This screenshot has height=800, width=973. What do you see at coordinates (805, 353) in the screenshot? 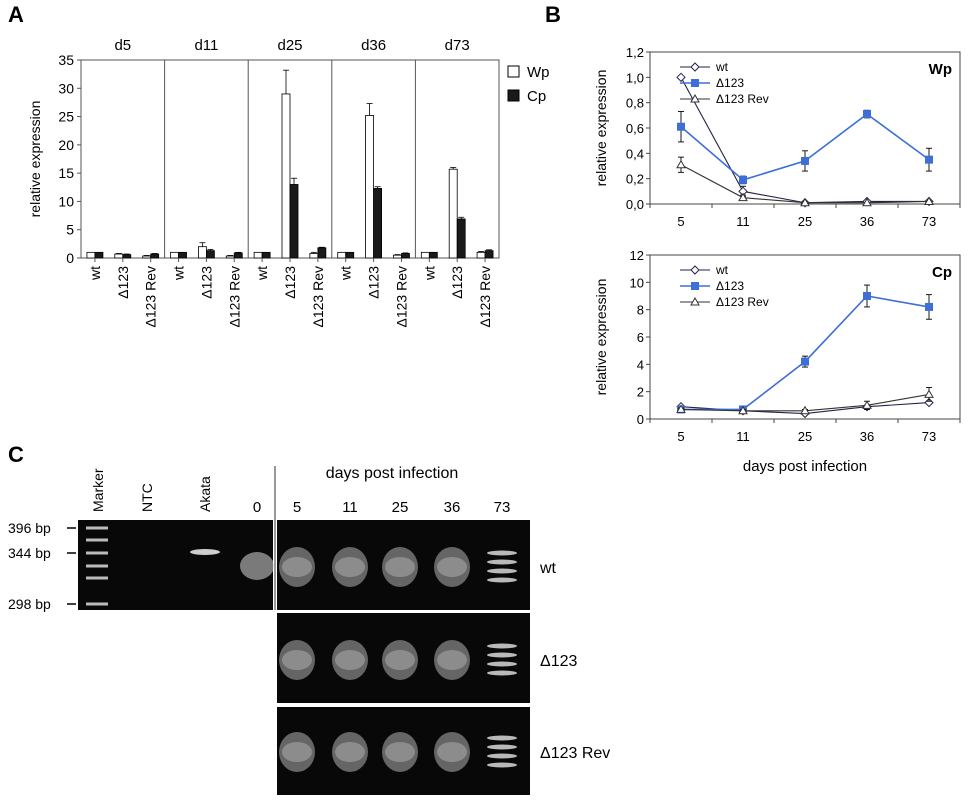
I see `series-line` at bounding box center [805, 353].